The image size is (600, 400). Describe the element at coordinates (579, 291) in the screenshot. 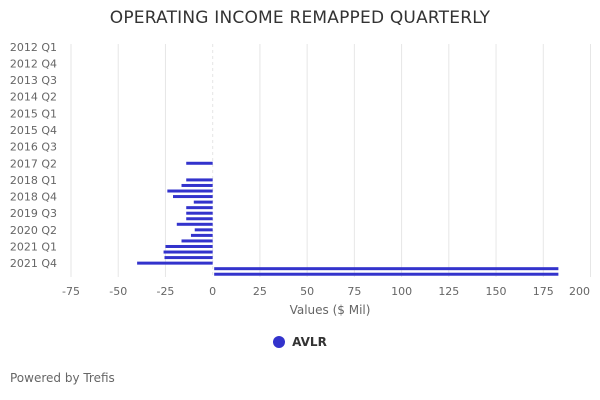

I see `x-tick-label: 200` at that location.